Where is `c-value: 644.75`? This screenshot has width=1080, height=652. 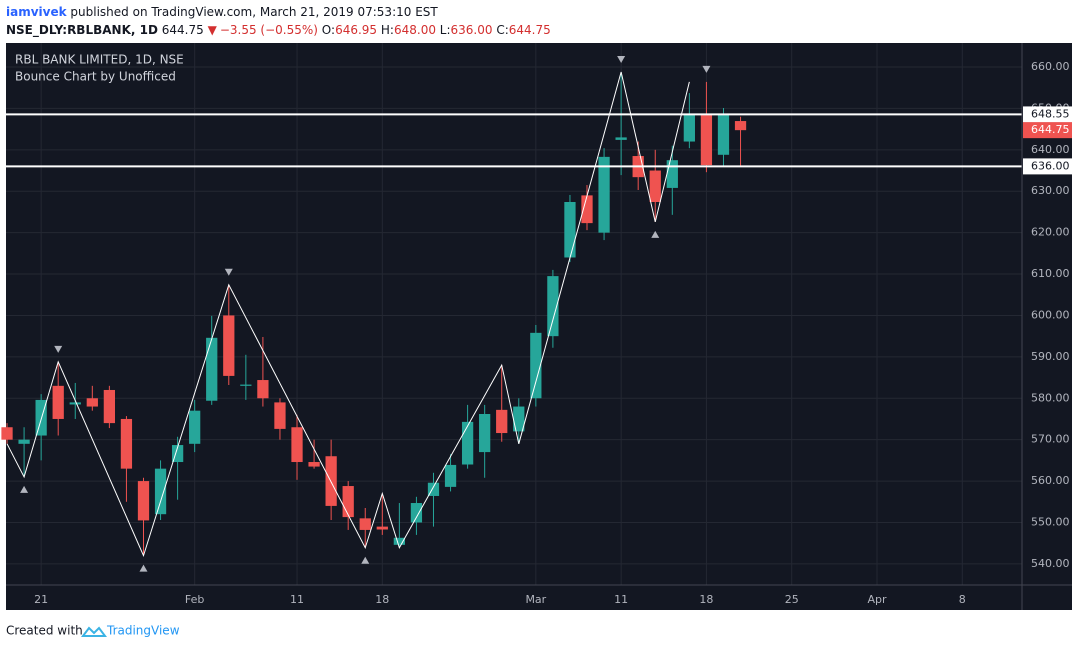
c-value: 644.75 is located at coordinates (530, 30).